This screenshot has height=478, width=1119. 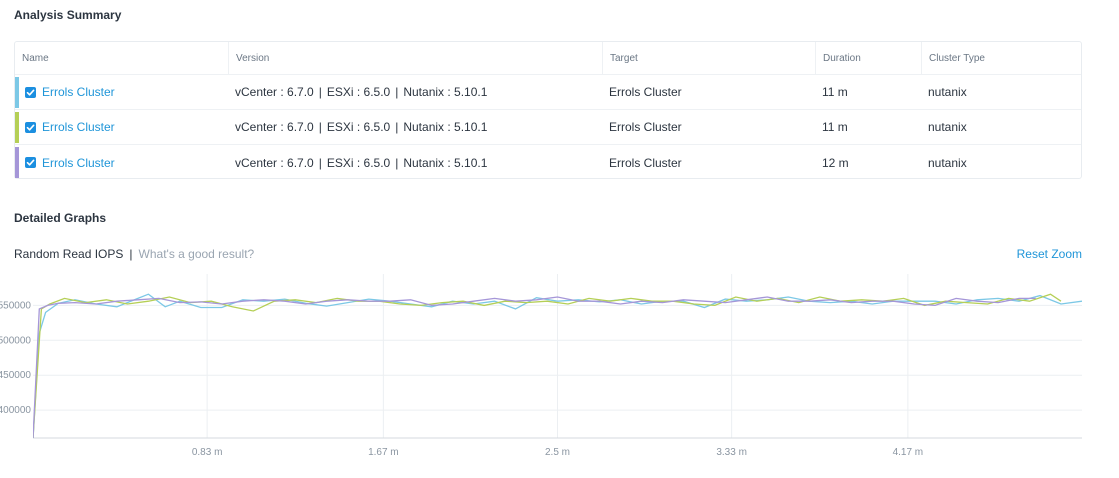 I want to click on column-header-duration: Duration, so click(x=868, y=58).